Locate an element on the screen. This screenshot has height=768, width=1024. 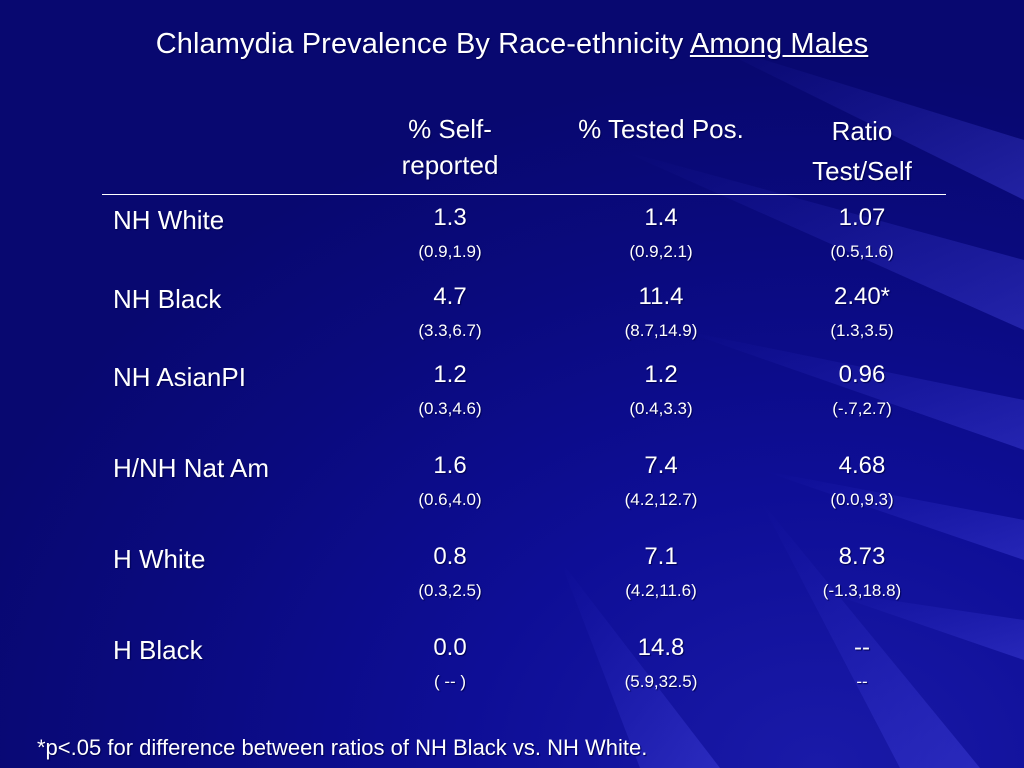
value: 1.4 is located at coordinates (661, 217).